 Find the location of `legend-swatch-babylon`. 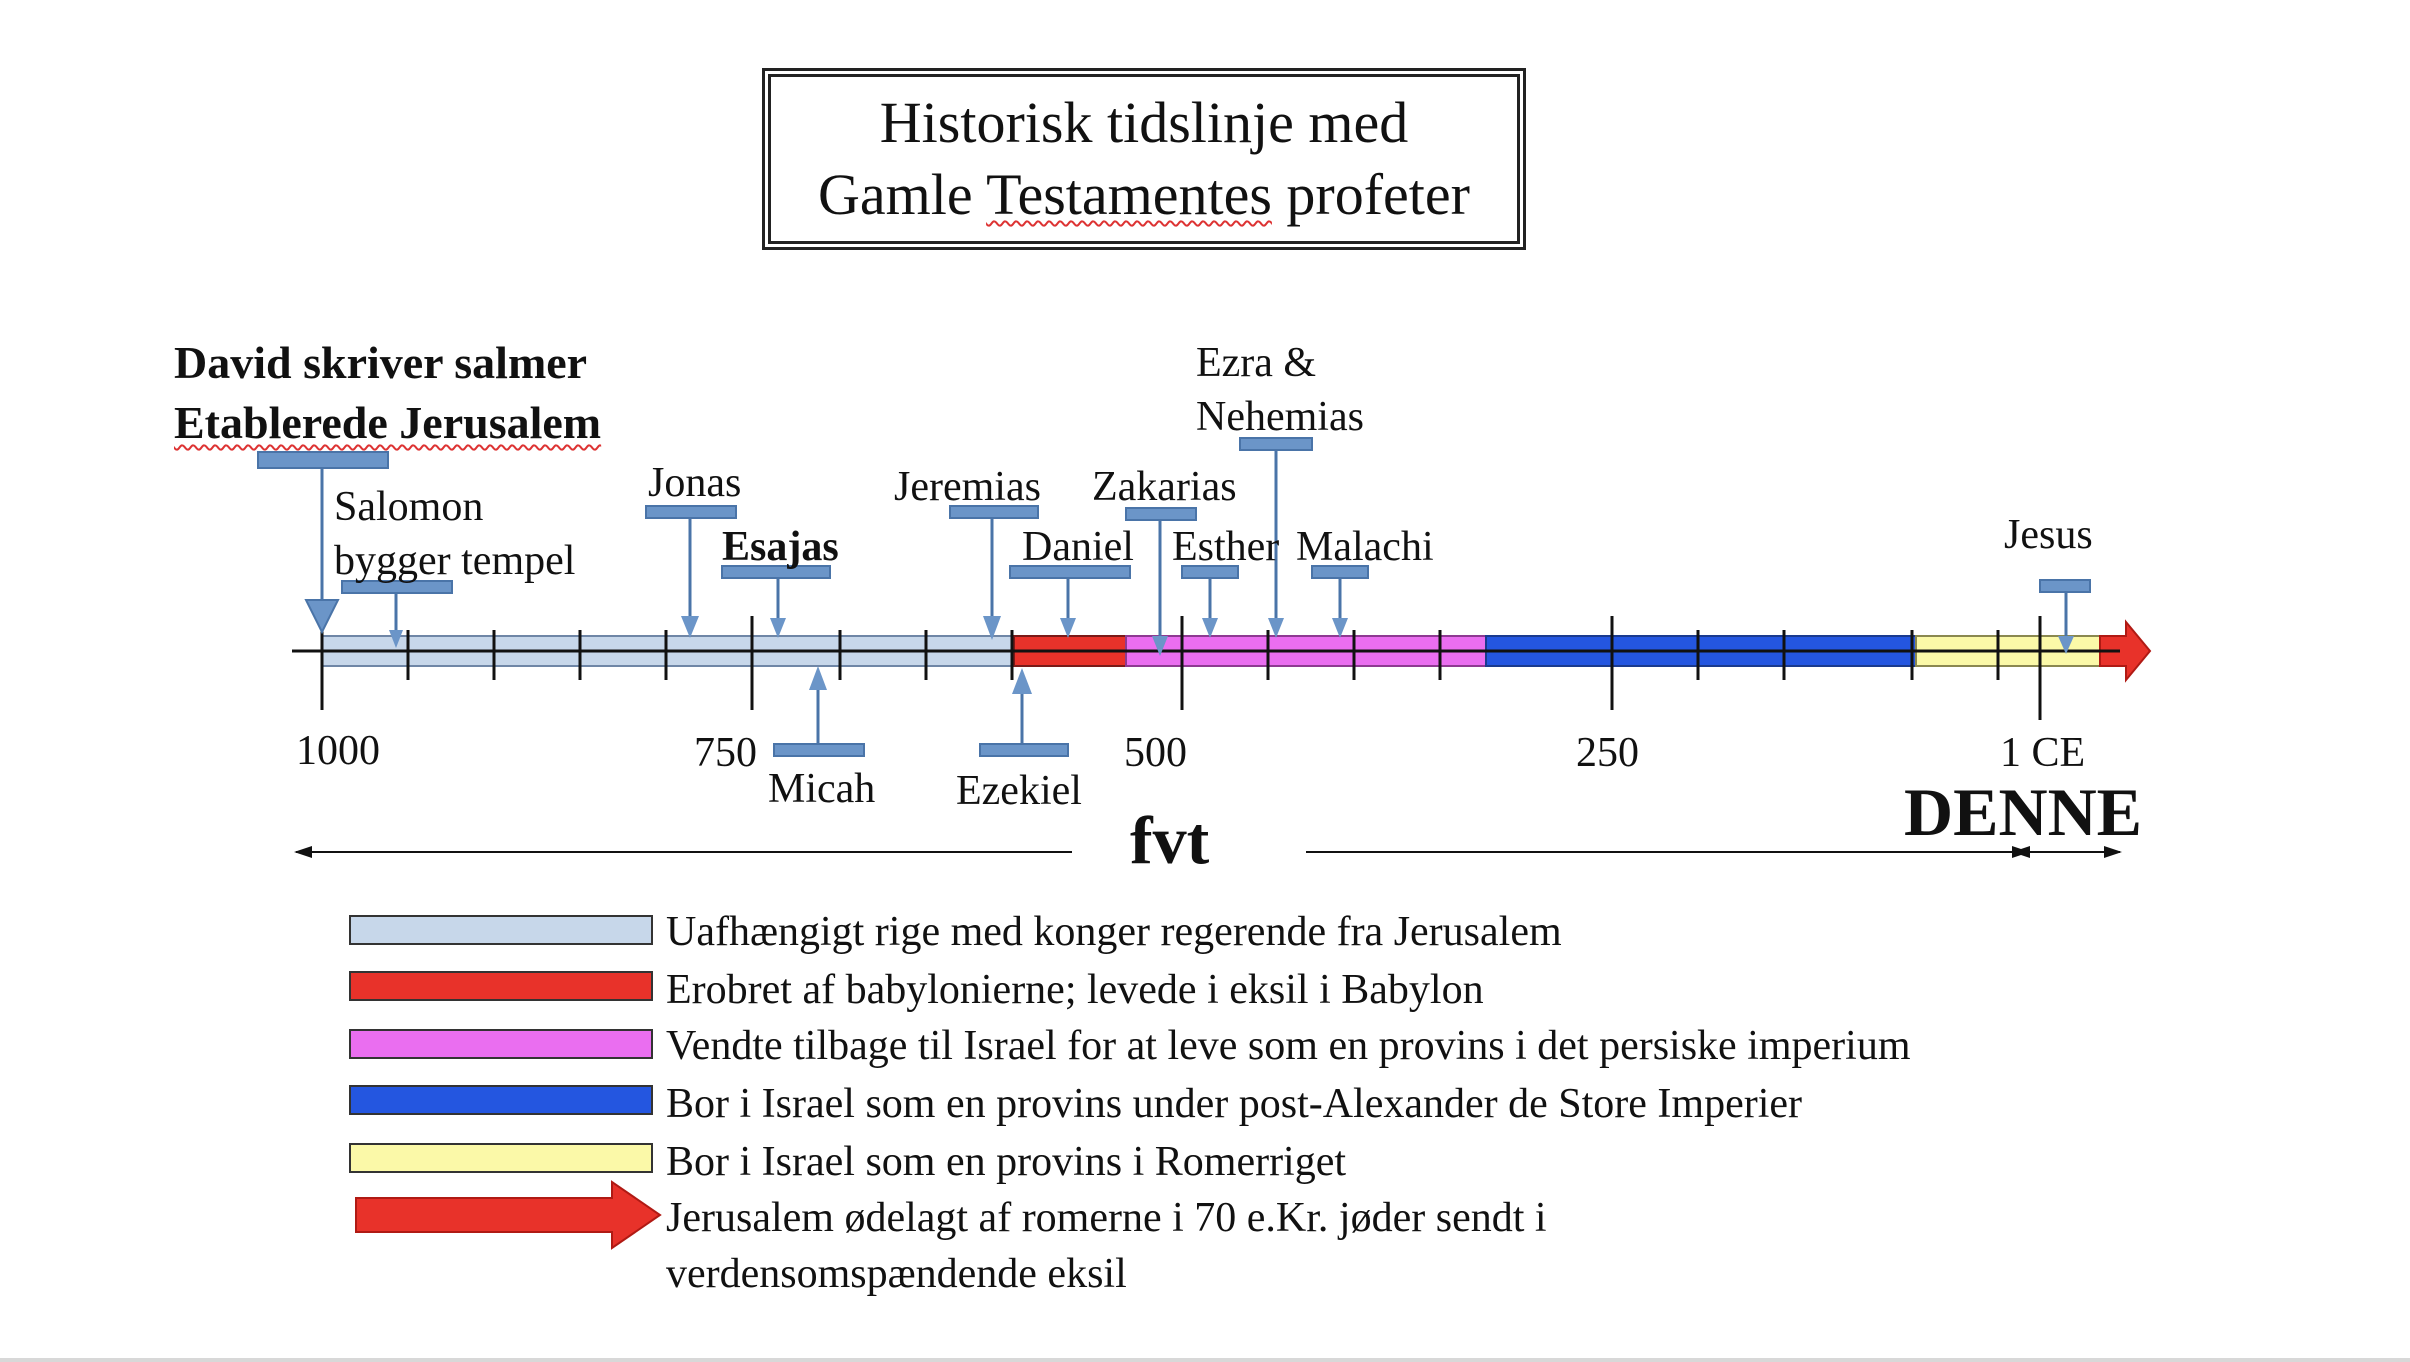

legend-swatch-babylon is located at coordinates (501, 986).